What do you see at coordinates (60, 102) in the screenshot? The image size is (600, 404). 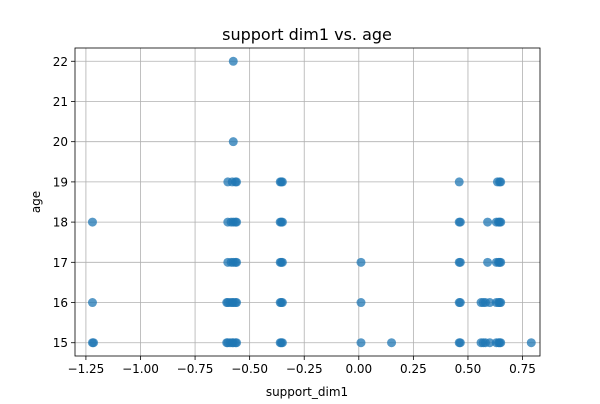 I see `y-tick-label: 21` at bounding box center [60, 102].